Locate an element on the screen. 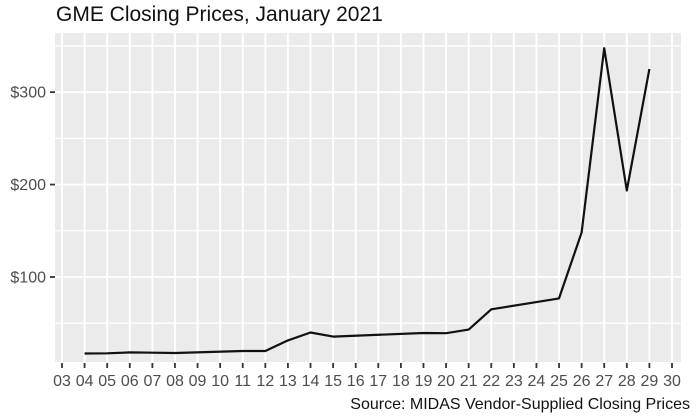 Image resolution: width=700 pixels, height=420 pixels. x-axis-tick-label: 05 is located at coordinates (107, 381).